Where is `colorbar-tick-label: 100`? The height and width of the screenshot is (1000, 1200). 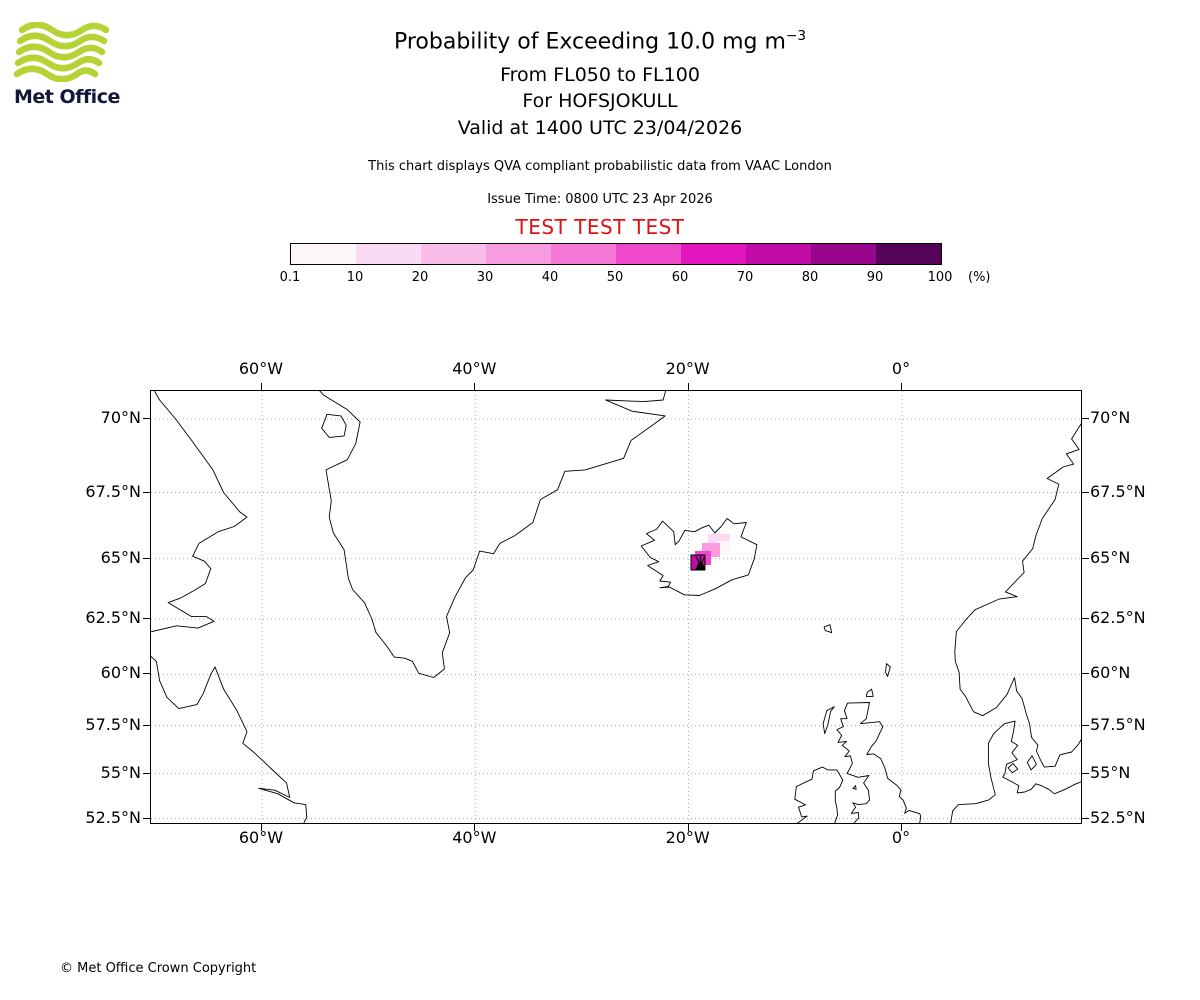 colorbar-tick-label: 100 is located at coordinates (940, 277).